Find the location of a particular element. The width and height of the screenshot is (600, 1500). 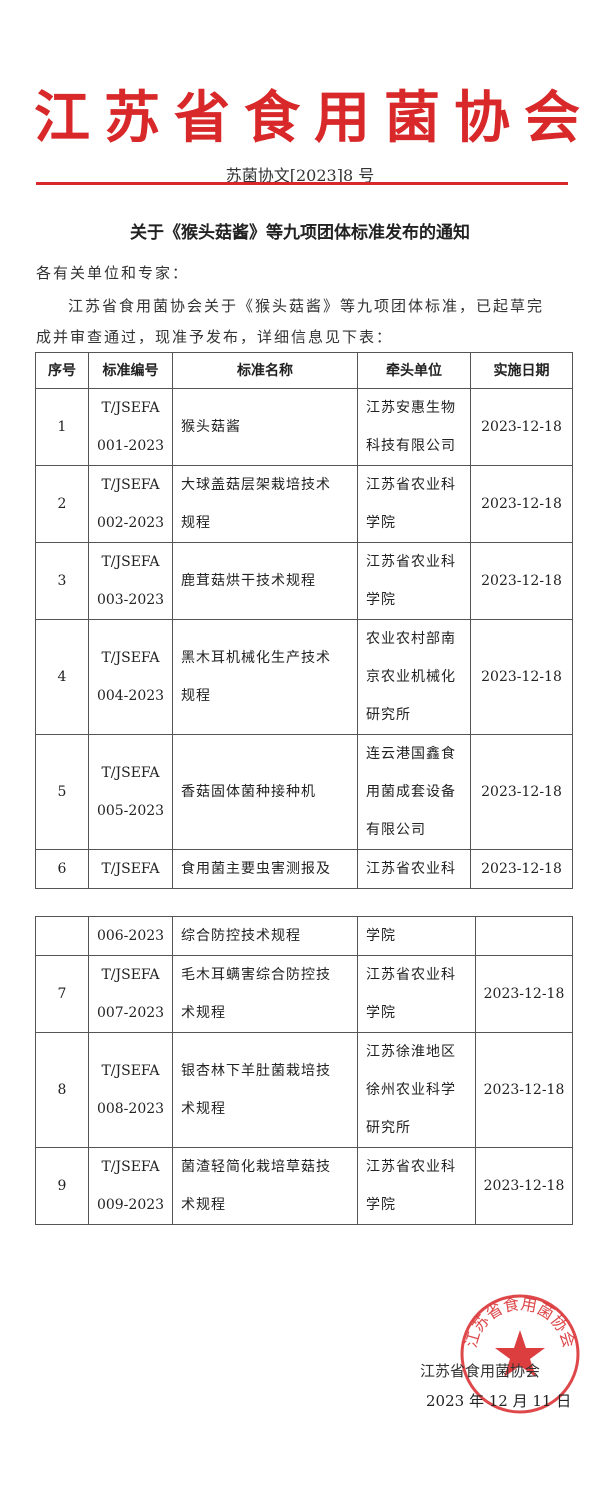

cell-line: 菌渣轻简化栽培草菇技 is located at coordinates (256, 1167).